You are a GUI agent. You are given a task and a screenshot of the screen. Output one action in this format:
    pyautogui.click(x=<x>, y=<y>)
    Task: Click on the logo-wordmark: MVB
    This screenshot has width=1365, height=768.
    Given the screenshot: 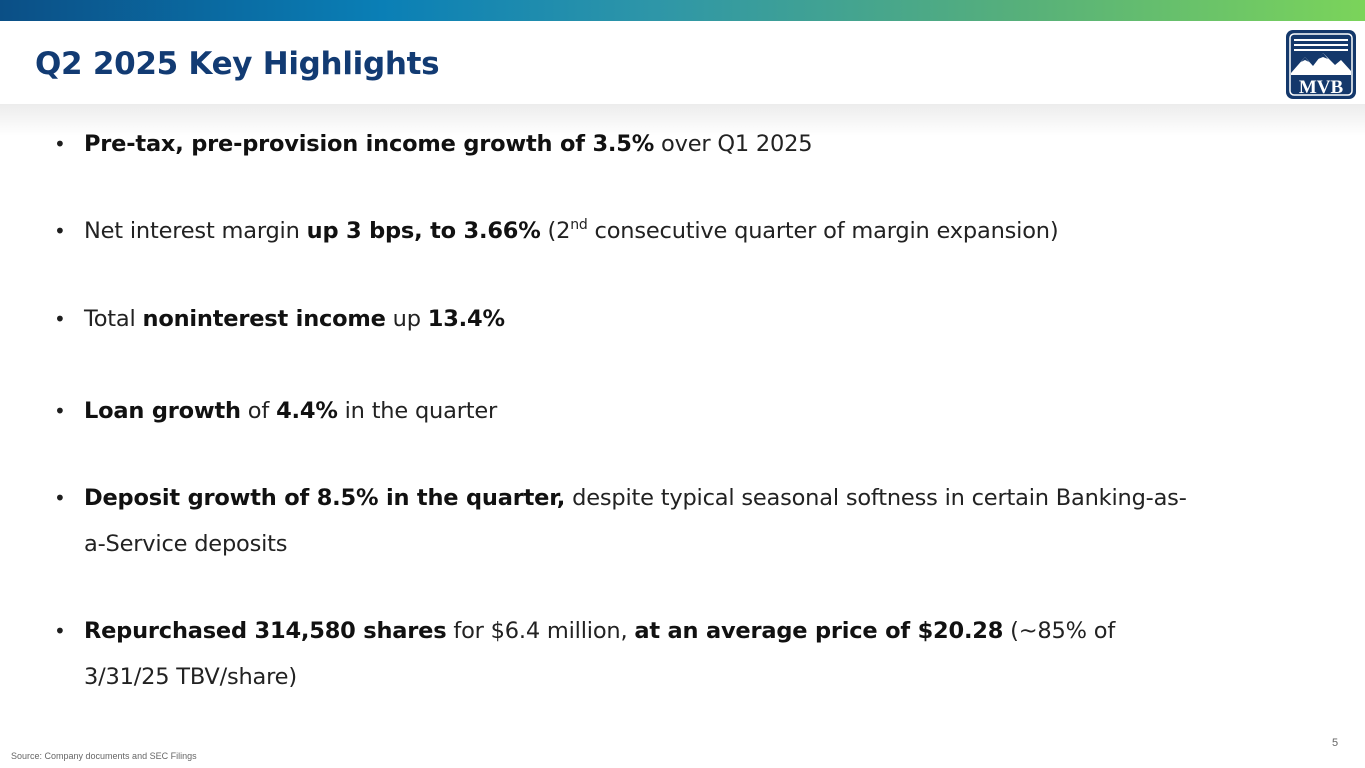 What is the action you would take?
    pyautogui.click(x=1321, y=87)
    